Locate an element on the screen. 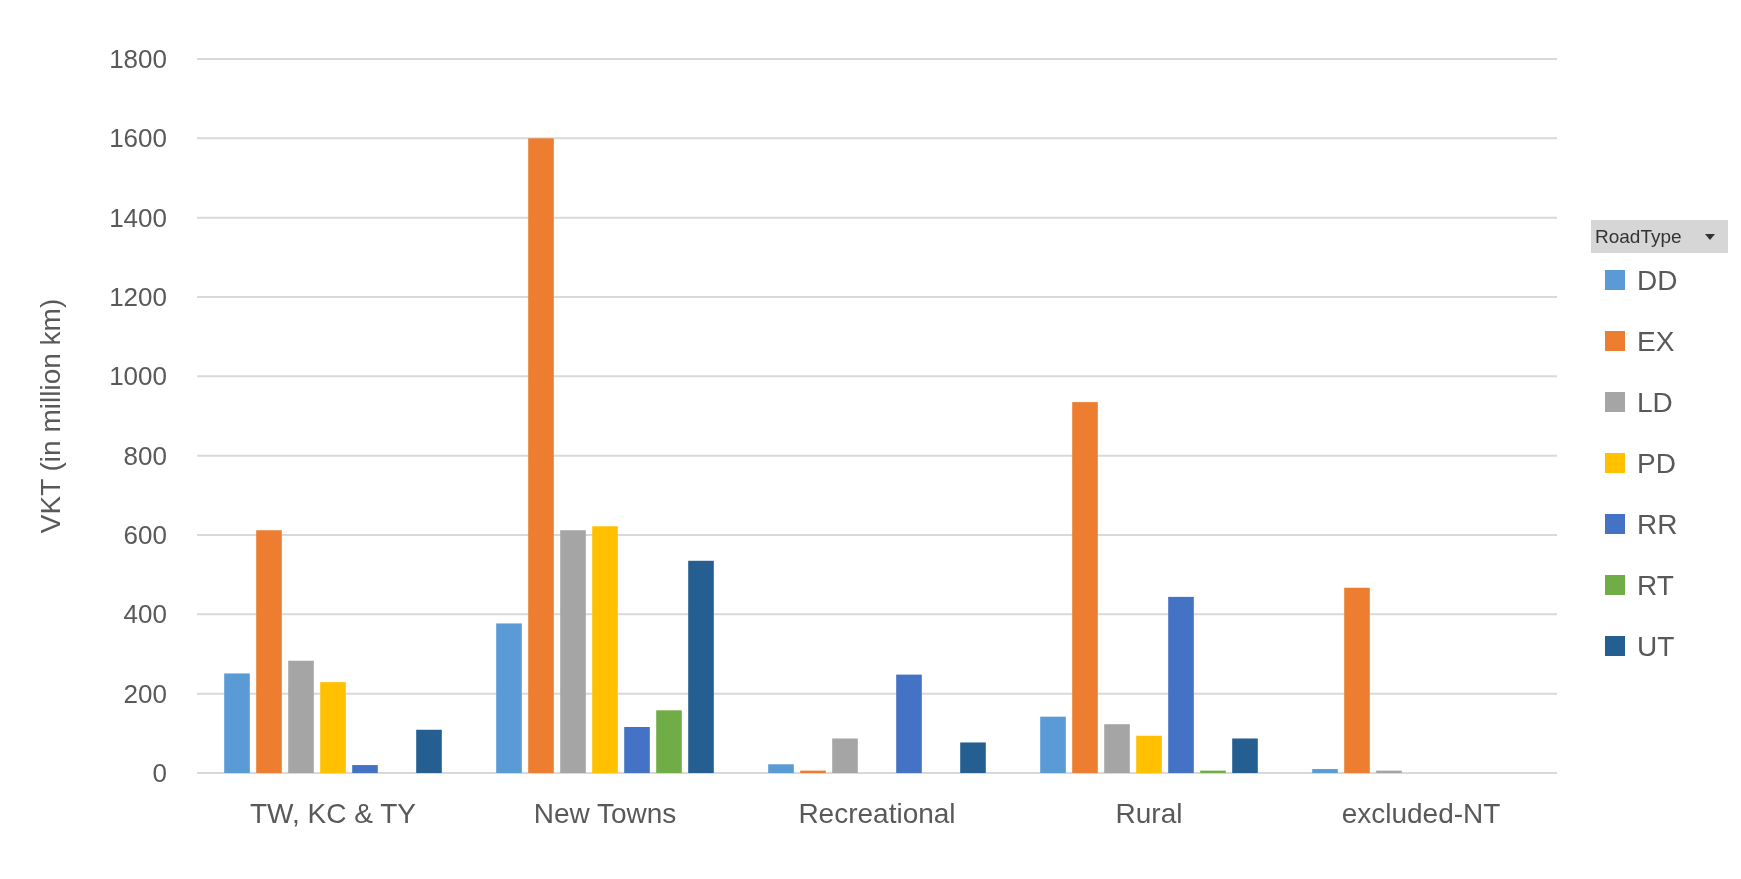 This screenshot has width=1741, height=879. x-tick-label: New Towns is located at coordinates (605, 813).